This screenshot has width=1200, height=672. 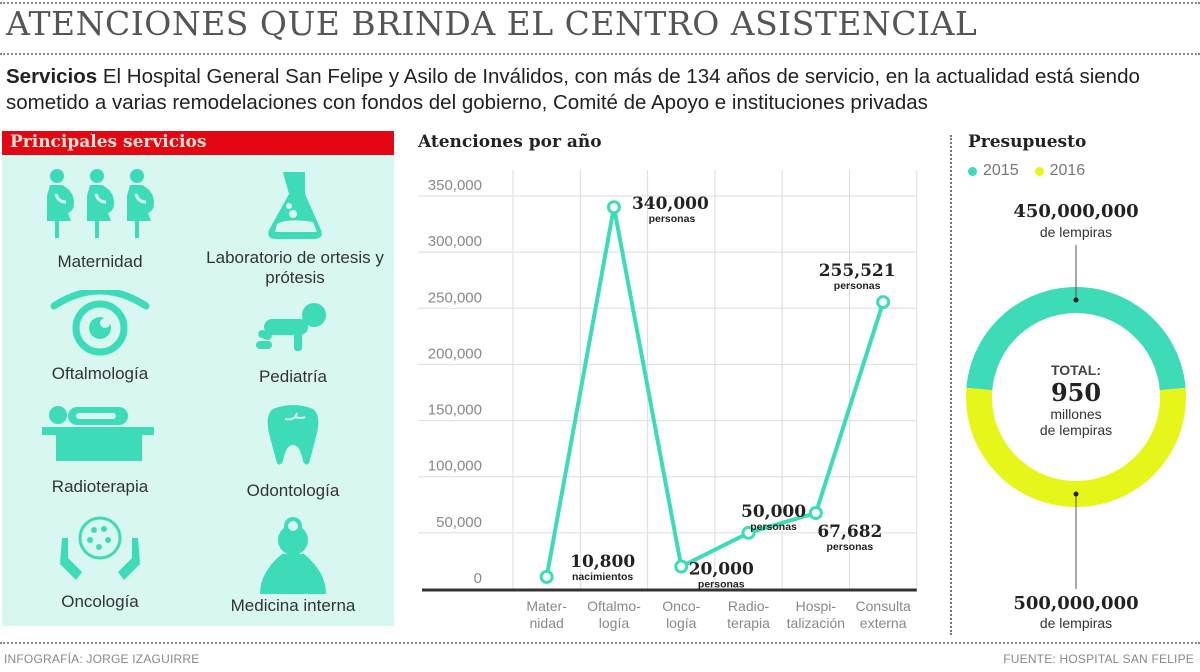 I want to click on budget-title: Presupuesto, so click(x=1027, y=142).